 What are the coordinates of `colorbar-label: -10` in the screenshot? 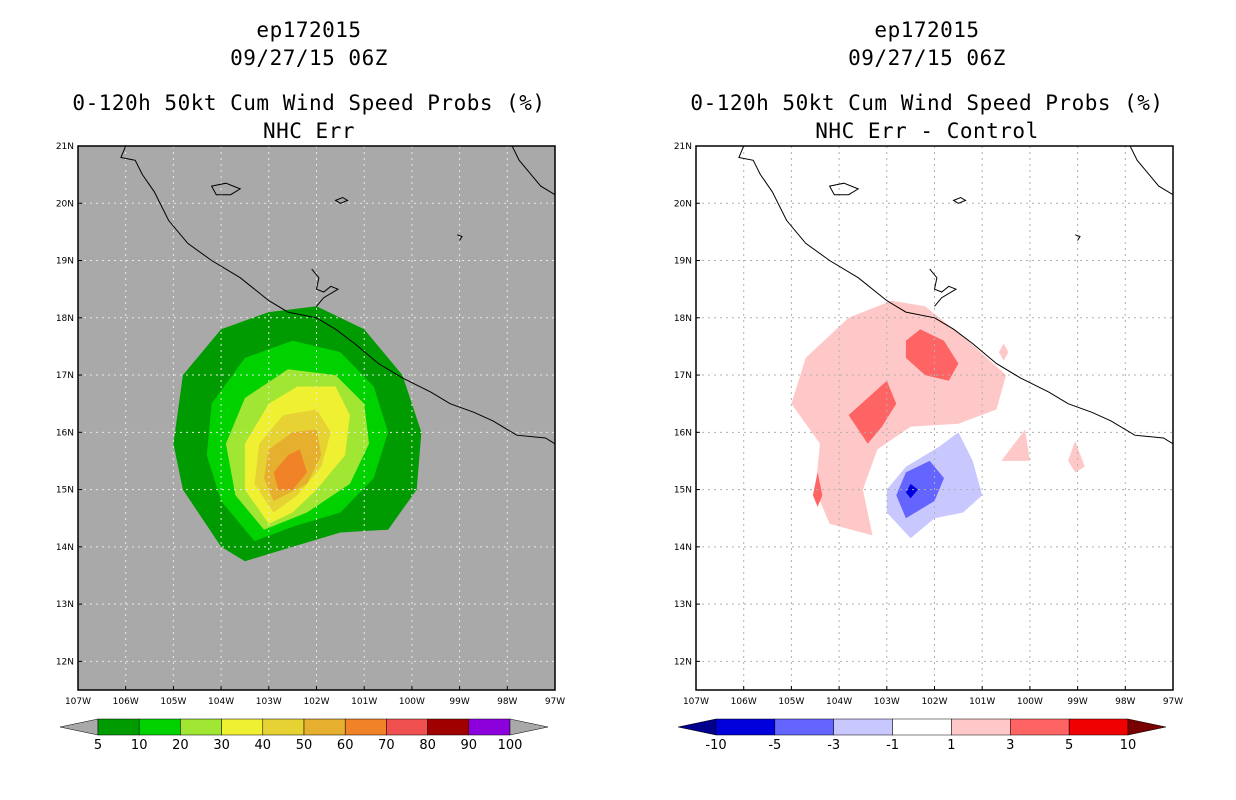 It's located at (715, 745).